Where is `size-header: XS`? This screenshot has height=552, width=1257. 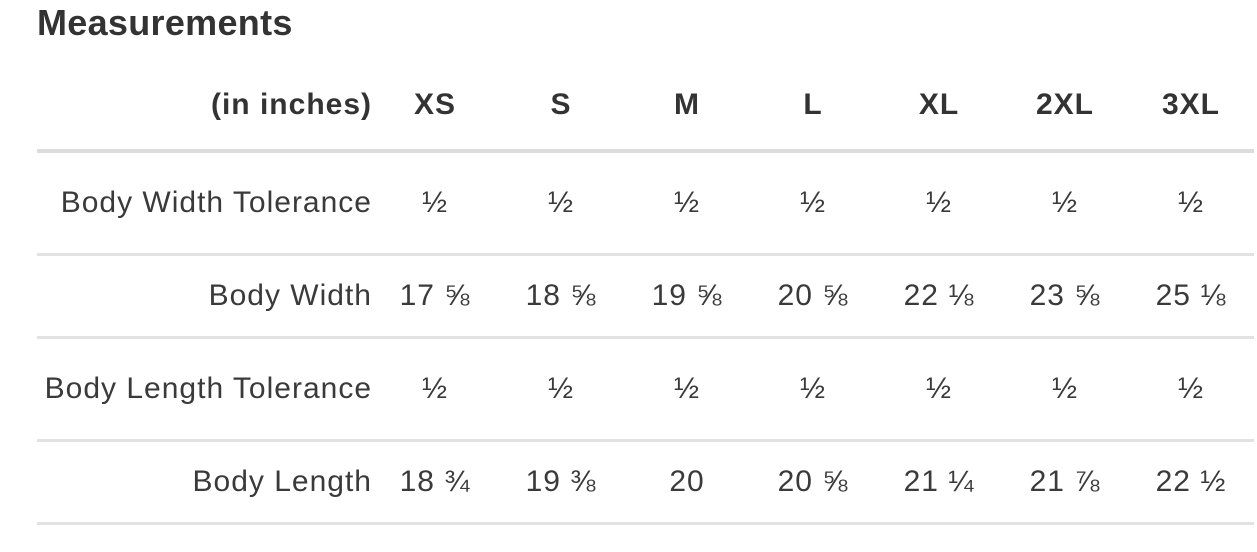 size-header: XS is located at coordinates (435, 104).